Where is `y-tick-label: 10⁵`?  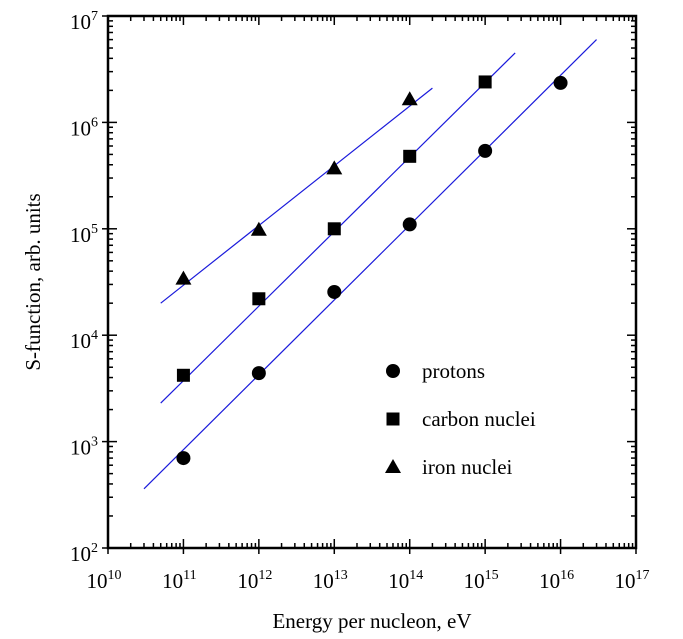 y-tick-label: 10⁵ is located at coordinates (84, 234).